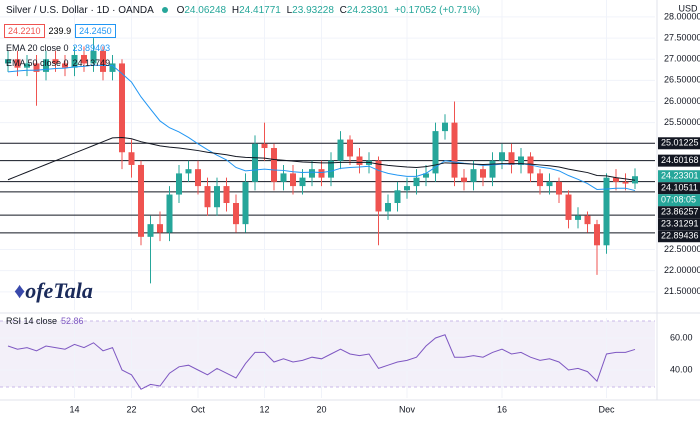 This screenshot has width=700, height=422. What do you see at coordinates (74, 409) in the screenshot?
I see `x-tick-label: 14` at bounding box center [74, 409].